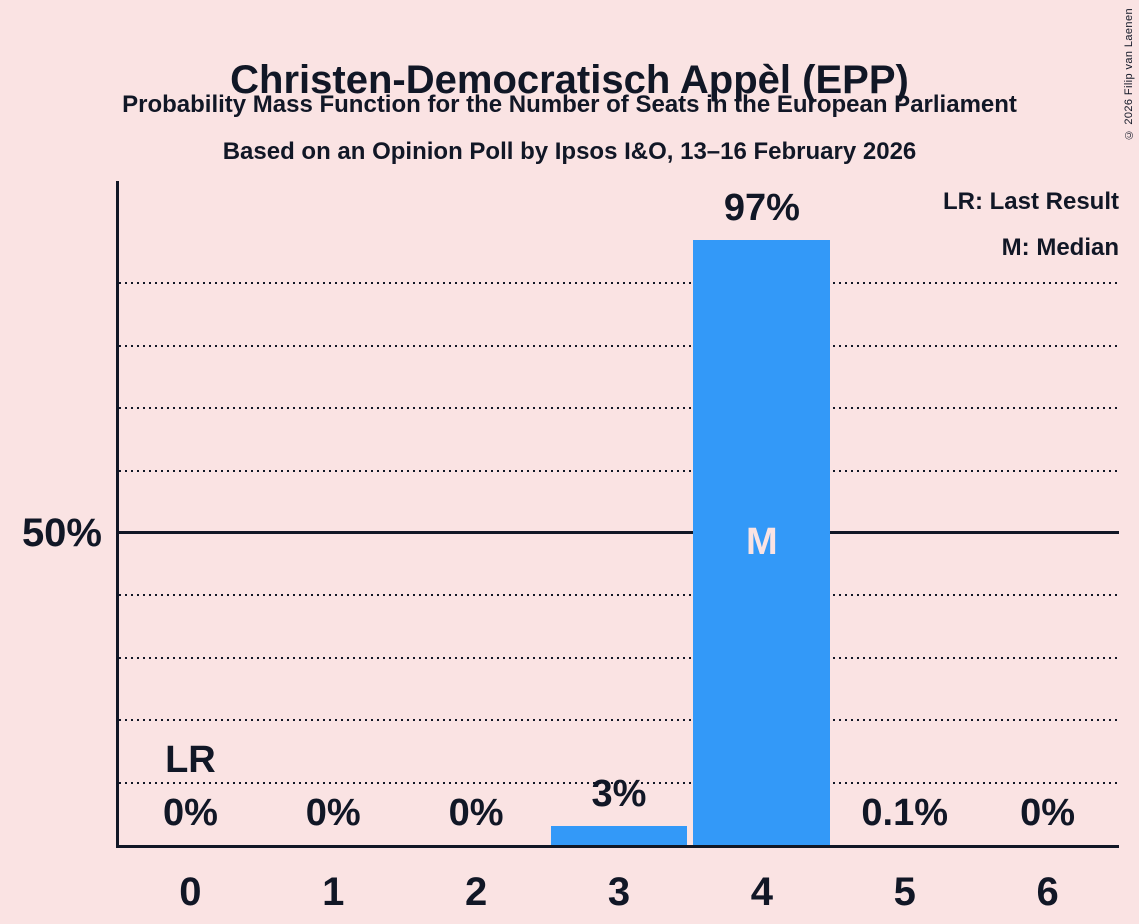 The image size is (1139, 924). I want to click on x-tick-label-0: 0, so click(190, 892).